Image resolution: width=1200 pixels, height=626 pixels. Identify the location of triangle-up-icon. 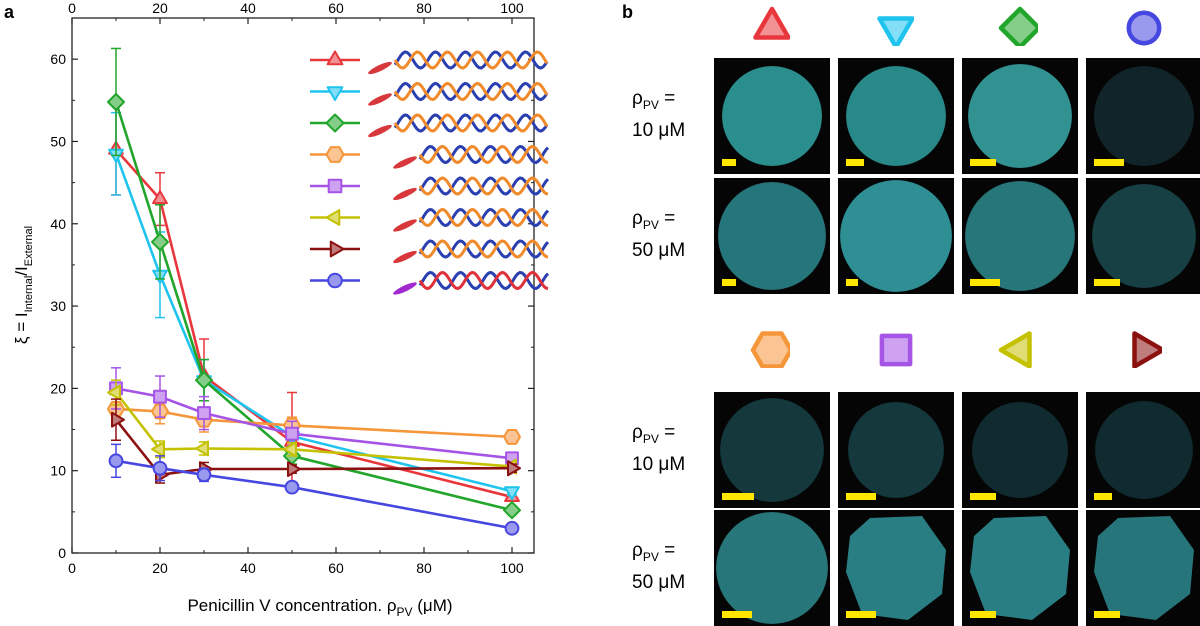
(771, 23).